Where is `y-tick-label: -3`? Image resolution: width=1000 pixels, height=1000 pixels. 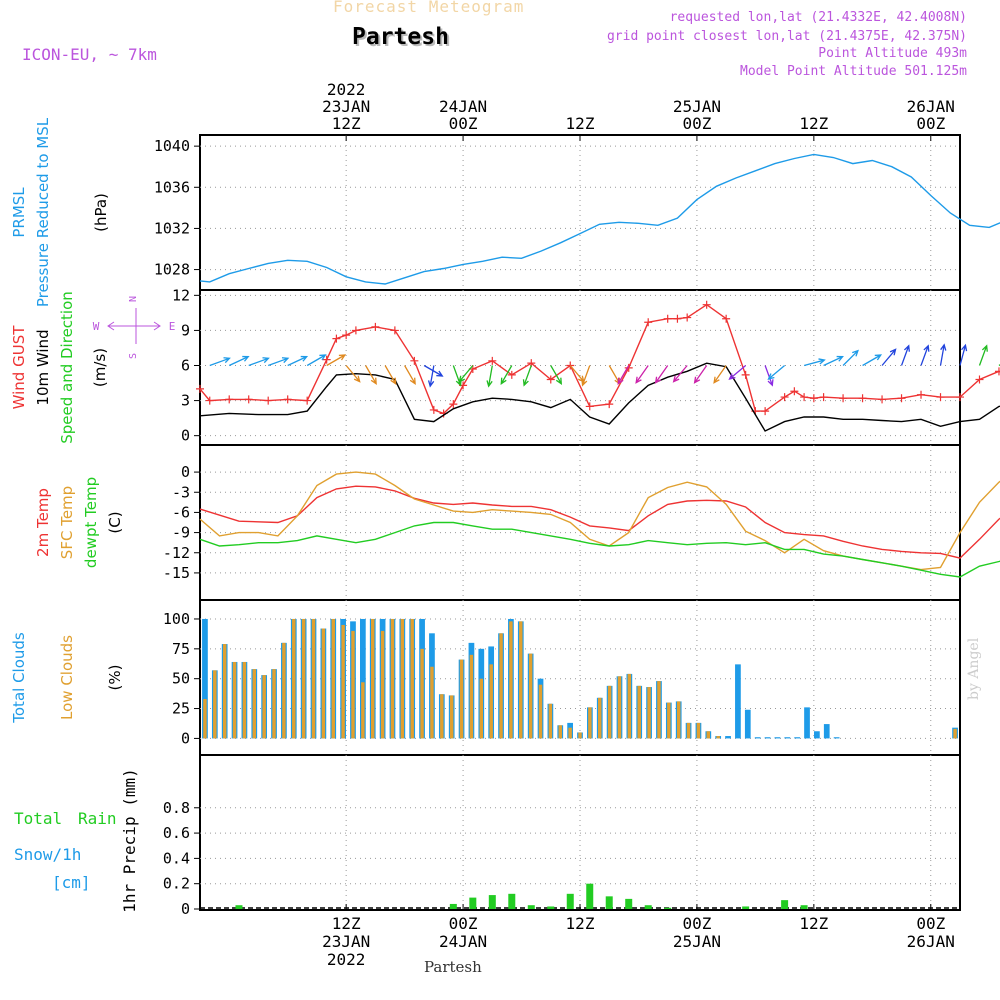 y-tick-label: -3 is located at coordinates (181, 492).